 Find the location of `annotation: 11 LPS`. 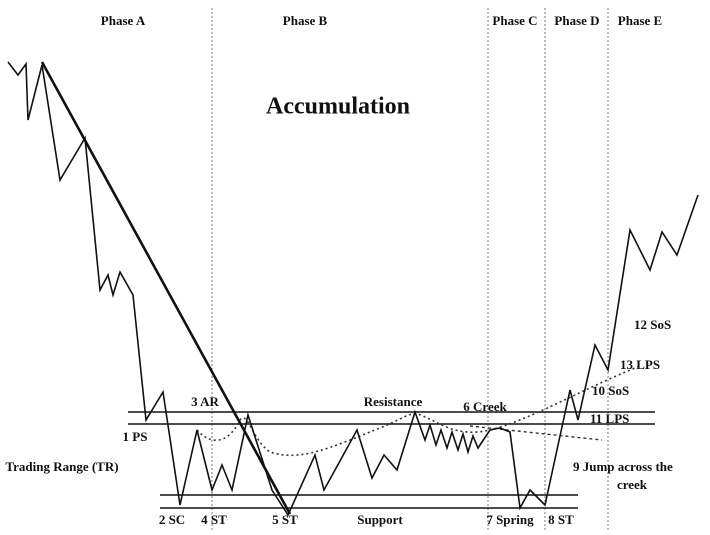

annotation: 11 LPS is located at coordinates (609, 418).